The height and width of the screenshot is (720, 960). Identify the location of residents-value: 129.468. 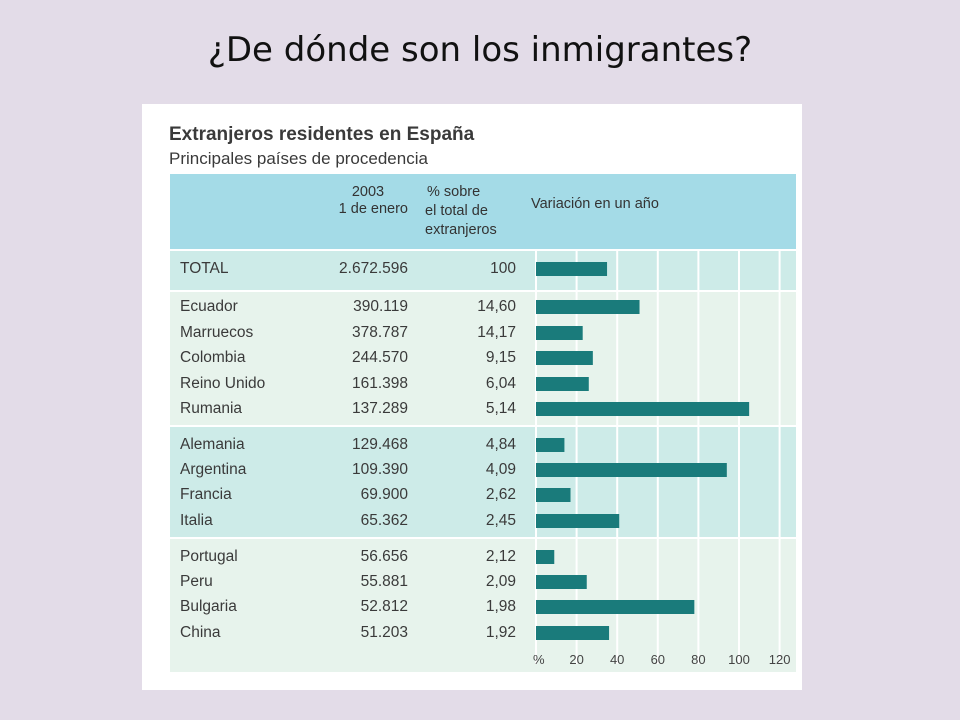
(379, 444).